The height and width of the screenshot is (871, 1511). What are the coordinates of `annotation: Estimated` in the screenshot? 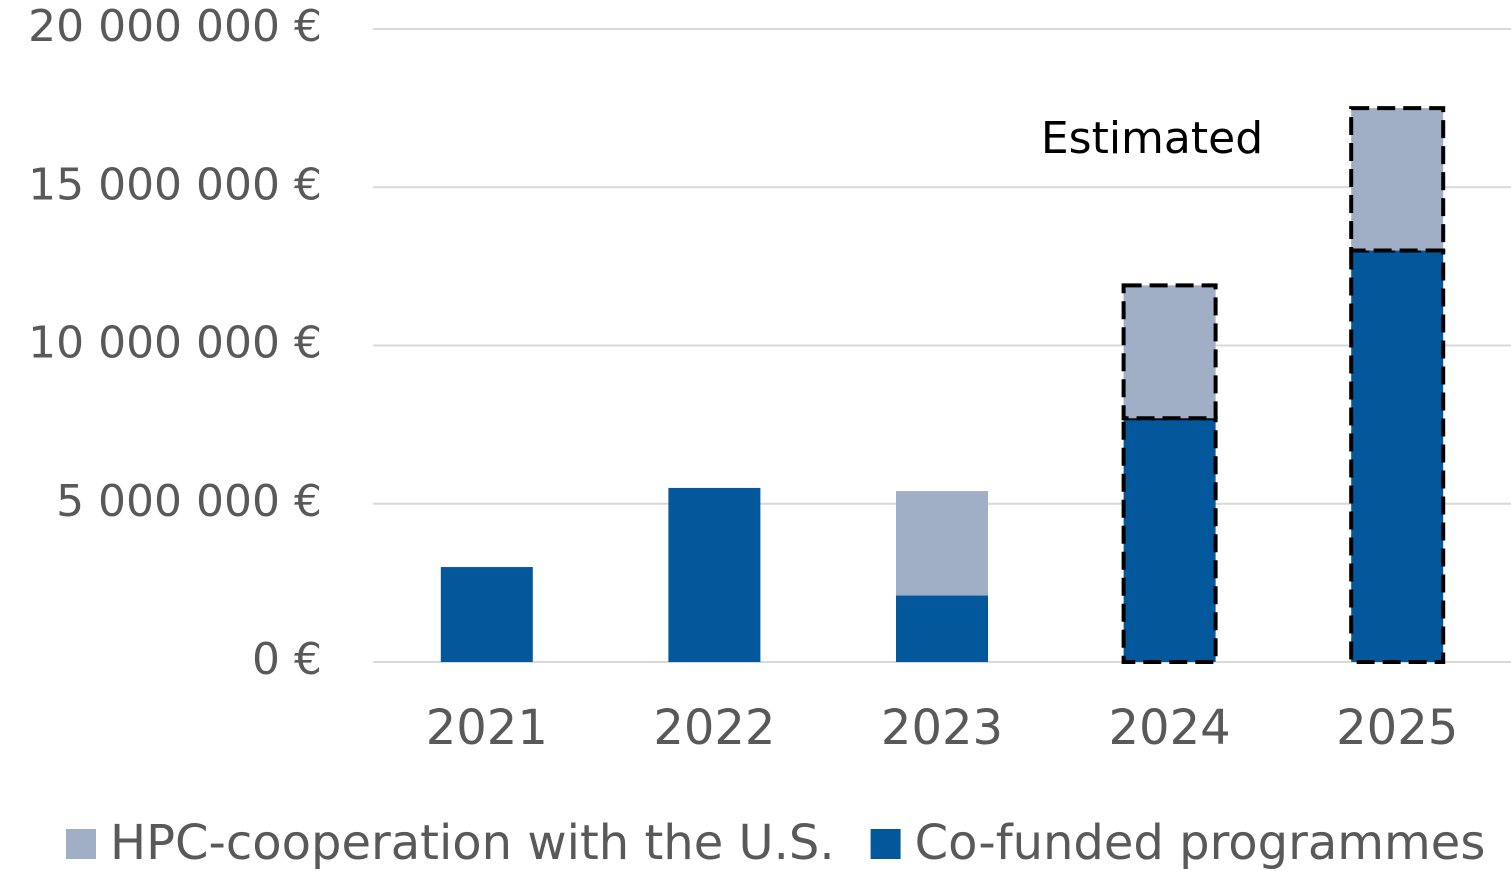 It's located at (1152, 138).